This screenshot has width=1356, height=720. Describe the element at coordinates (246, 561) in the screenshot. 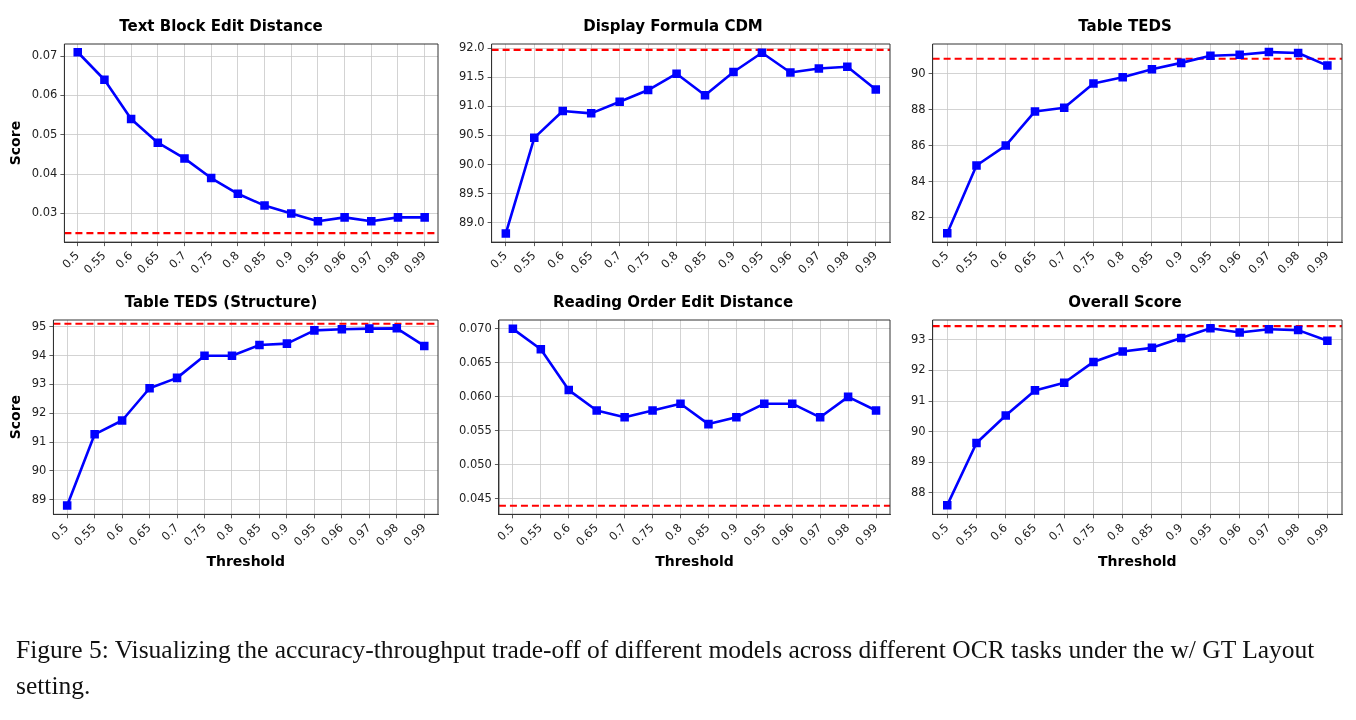

I see `x-axis-title: Threshold` at that location.